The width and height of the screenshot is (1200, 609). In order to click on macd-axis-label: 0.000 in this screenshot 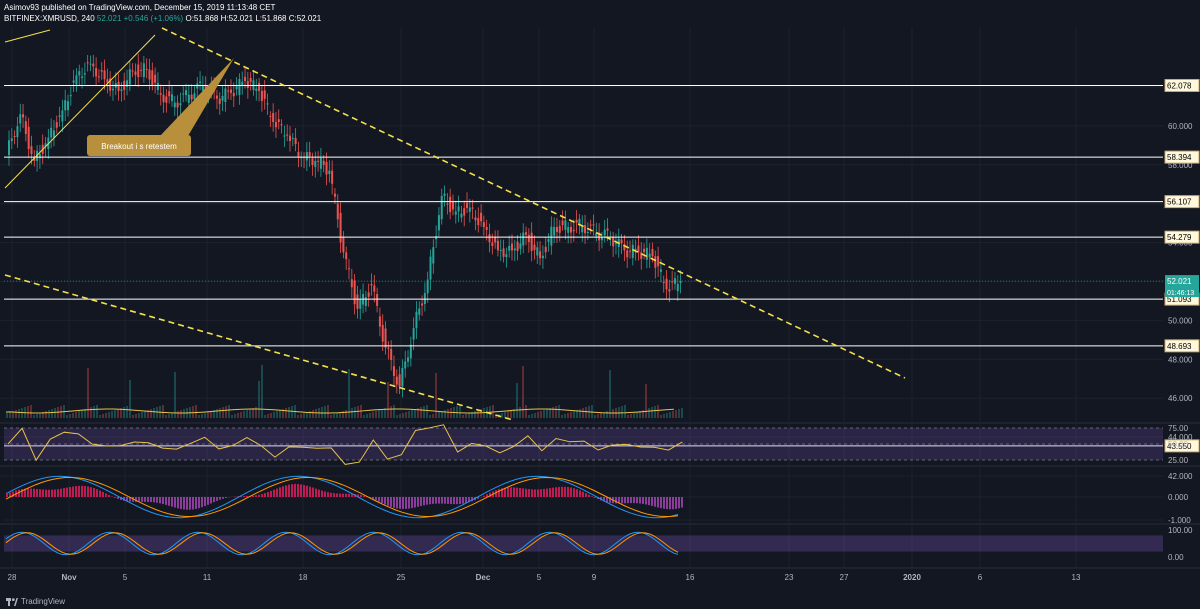, I will do `click(1178, 497)`.